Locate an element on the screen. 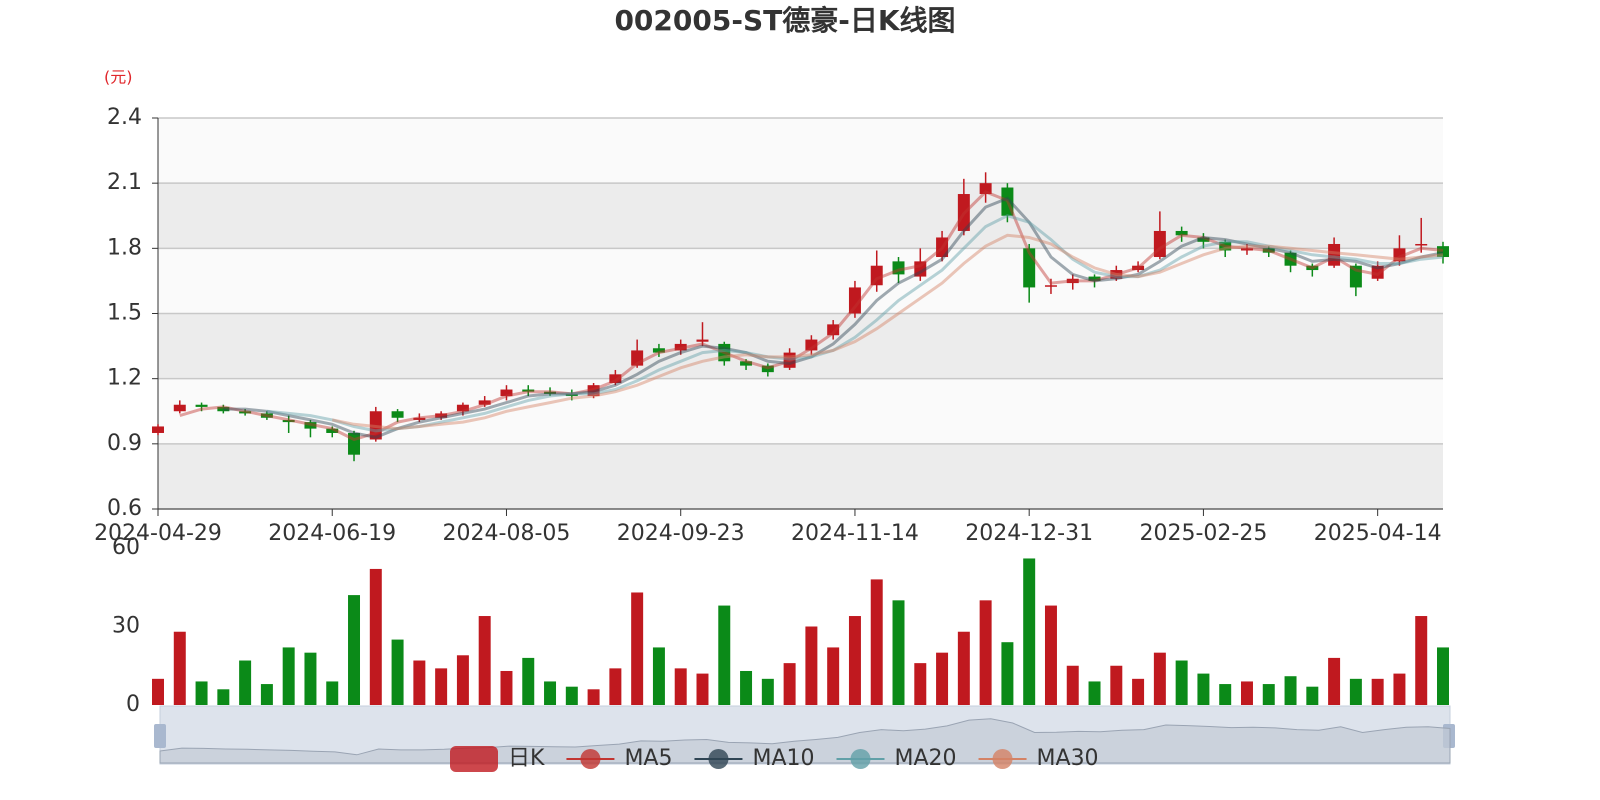 The height and width of the screenshot is (800, 1600). legend-label: MA10 is located at coordinates (783, 758).